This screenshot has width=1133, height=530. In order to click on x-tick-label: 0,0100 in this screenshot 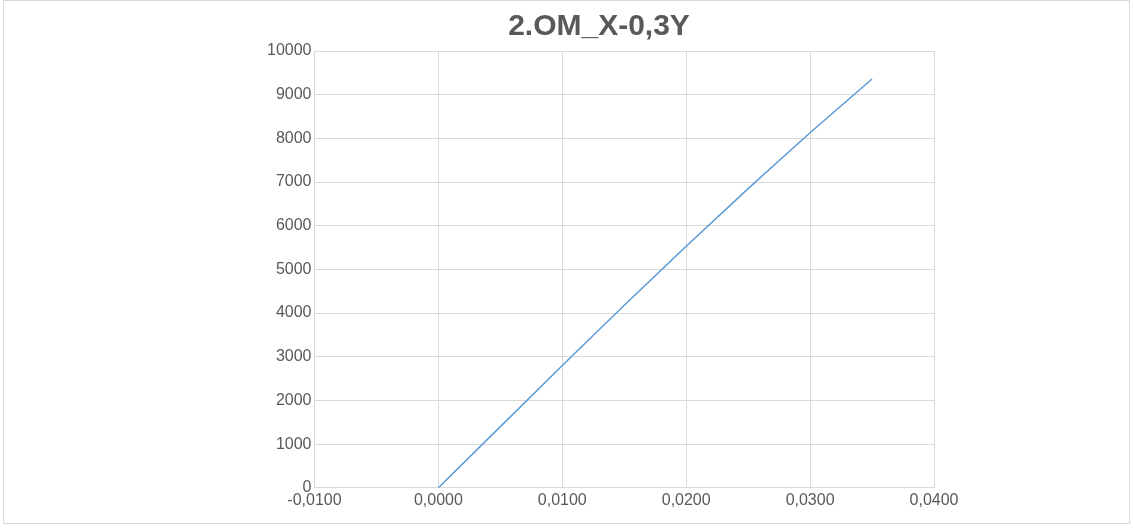, I will do `click(562, 499)`.